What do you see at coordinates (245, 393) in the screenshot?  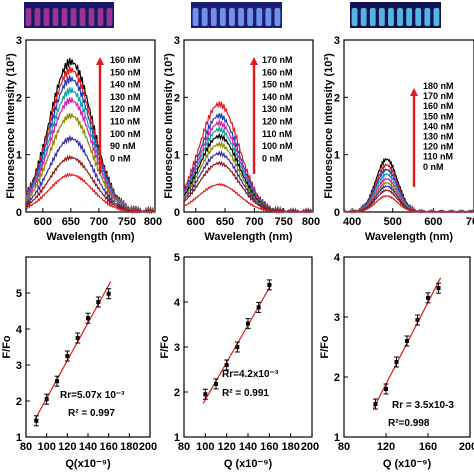 I see `fit-annotation: R² = 0.991` at bounding box center [245, 393].